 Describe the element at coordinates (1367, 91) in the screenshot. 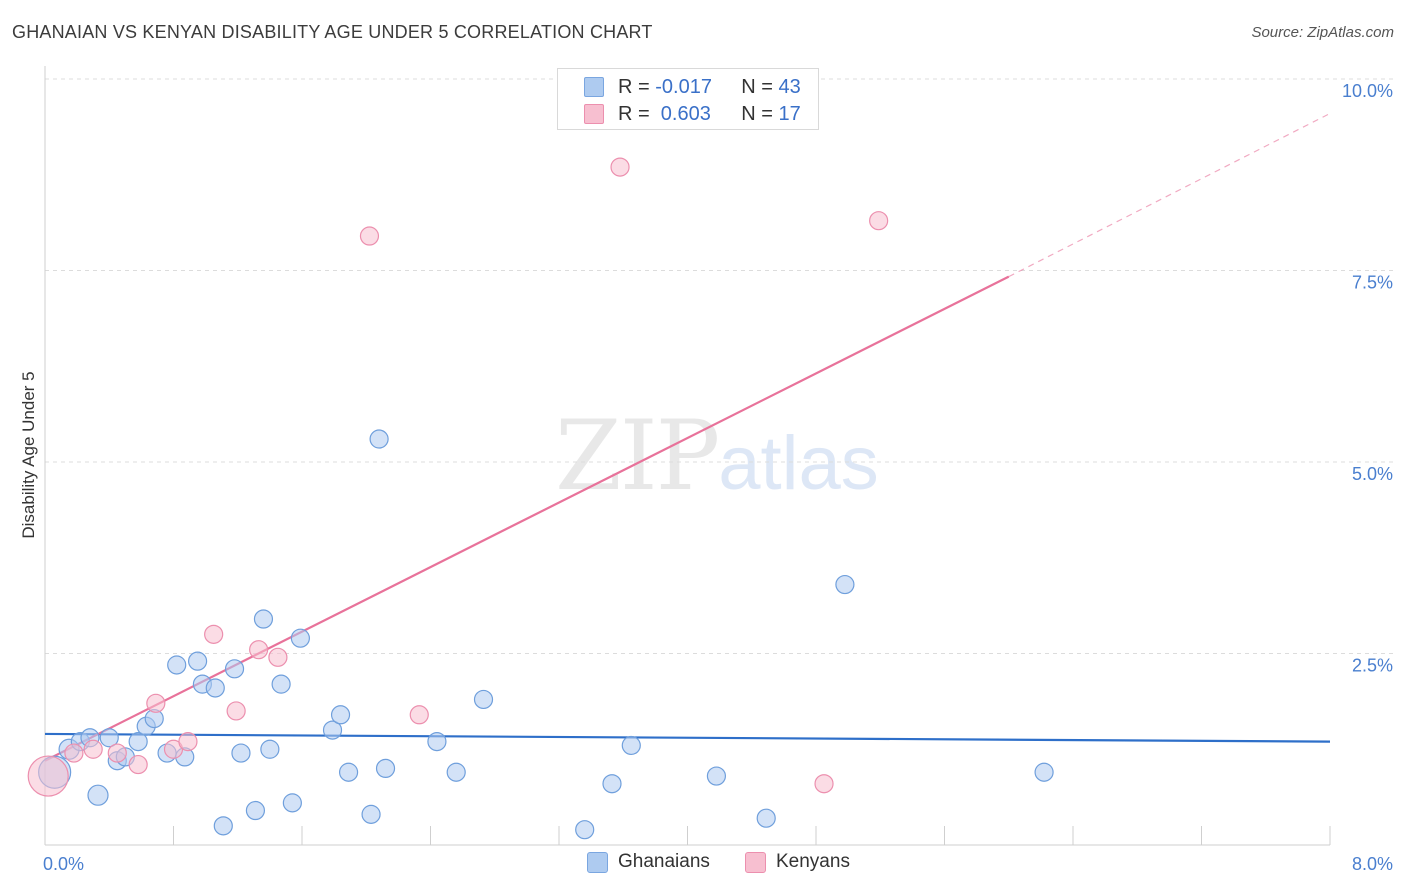

I see `y-tick-label: 10.0%` at that location.